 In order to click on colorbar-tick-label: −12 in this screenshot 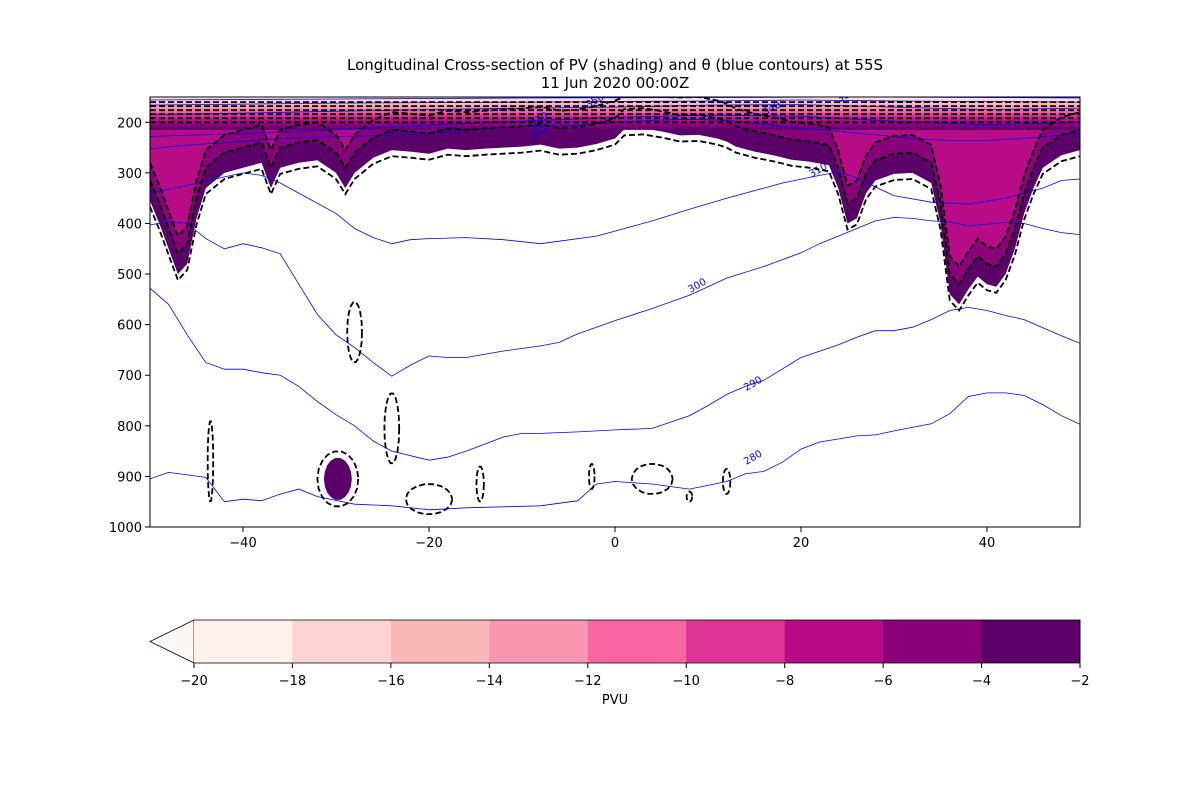, I will do `click(587, 681)`.